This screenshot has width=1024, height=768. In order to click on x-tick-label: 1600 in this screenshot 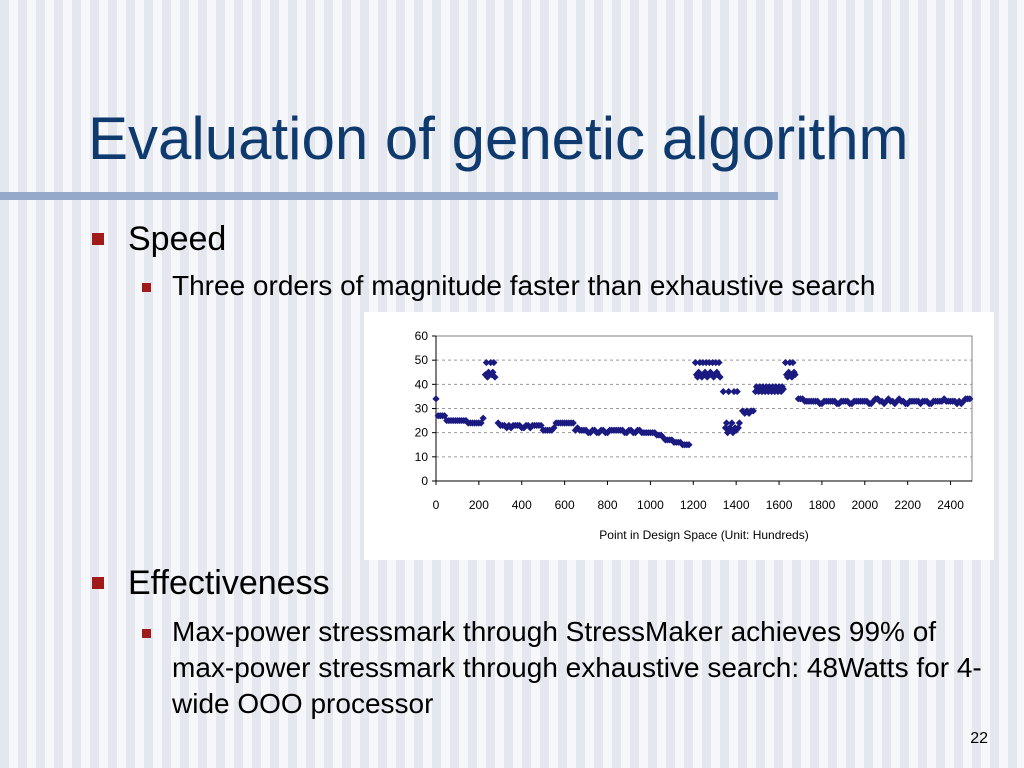, I will do `click(779, 505)`.